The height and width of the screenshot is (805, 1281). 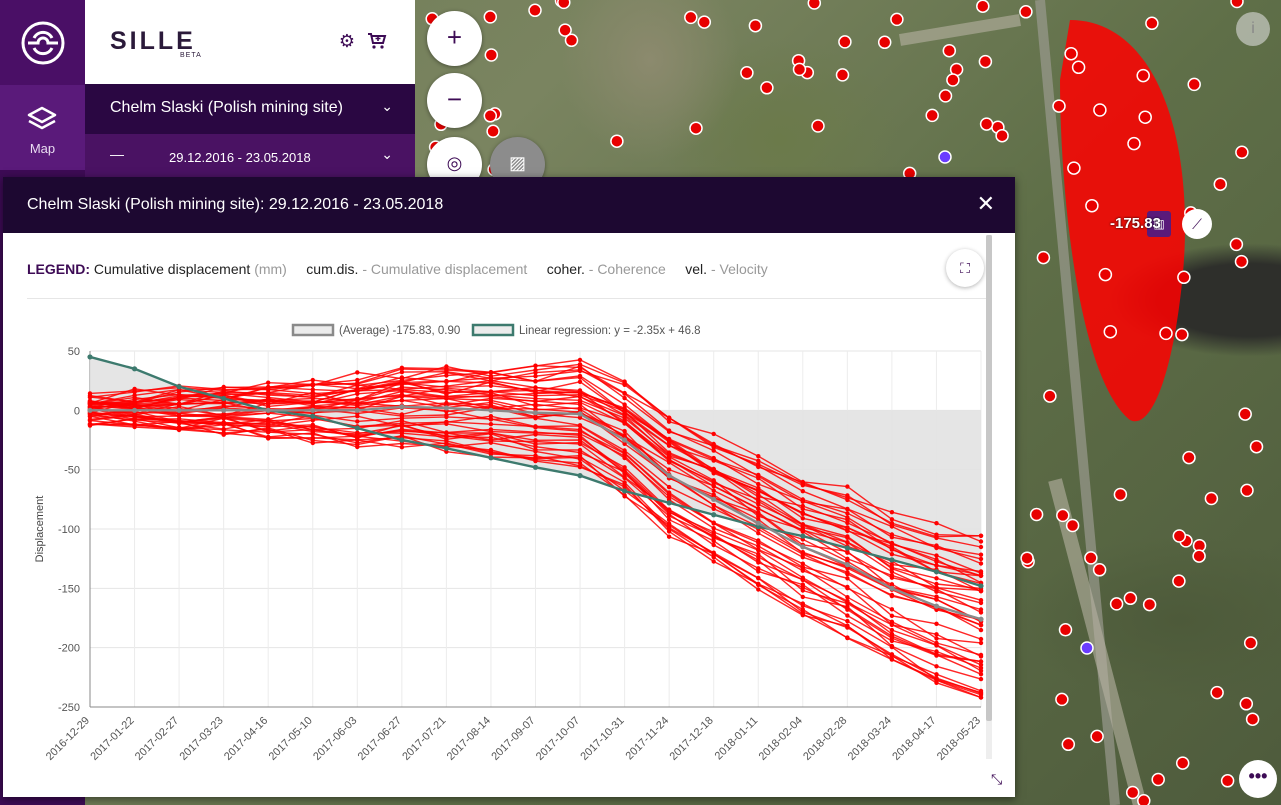 I want to click on cart-icon, so click(x=377, y=41).